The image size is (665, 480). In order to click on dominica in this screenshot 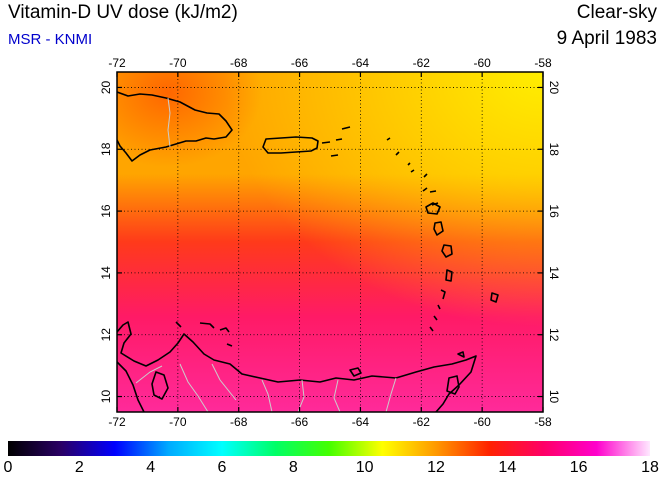, I will do `click(438, 228)`.